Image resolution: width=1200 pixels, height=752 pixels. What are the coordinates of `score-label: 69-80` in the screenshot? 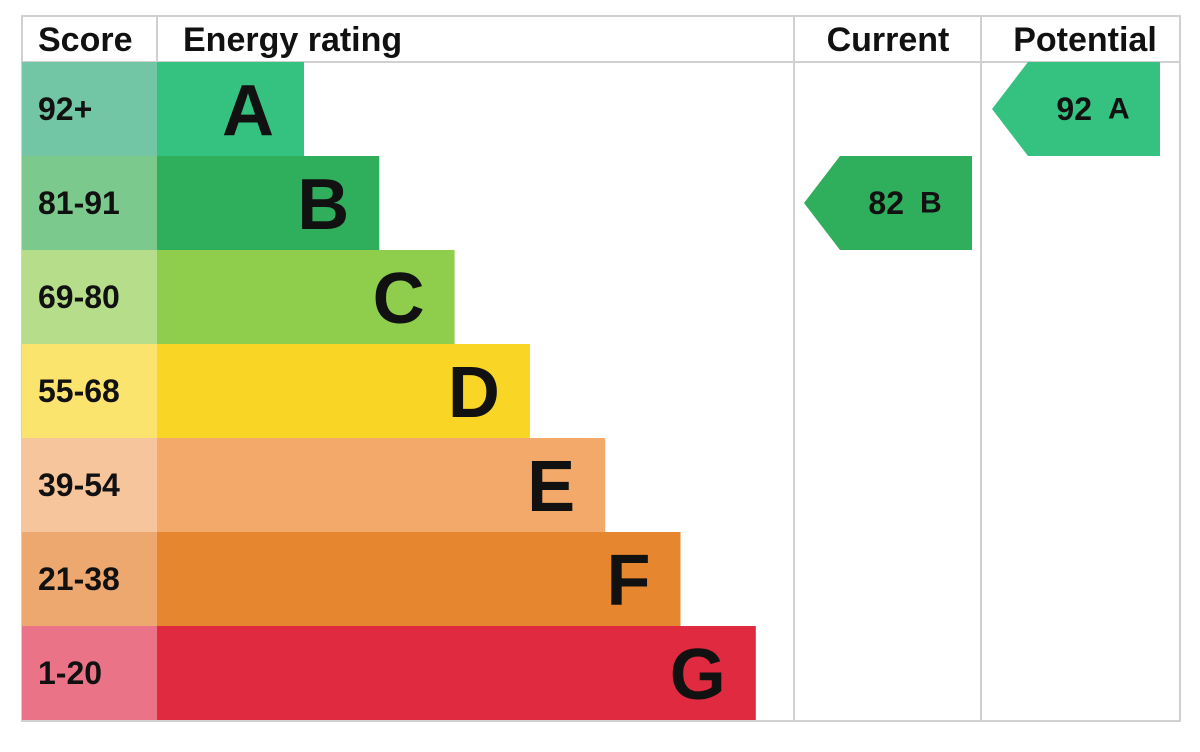 It's located at (79, 297).